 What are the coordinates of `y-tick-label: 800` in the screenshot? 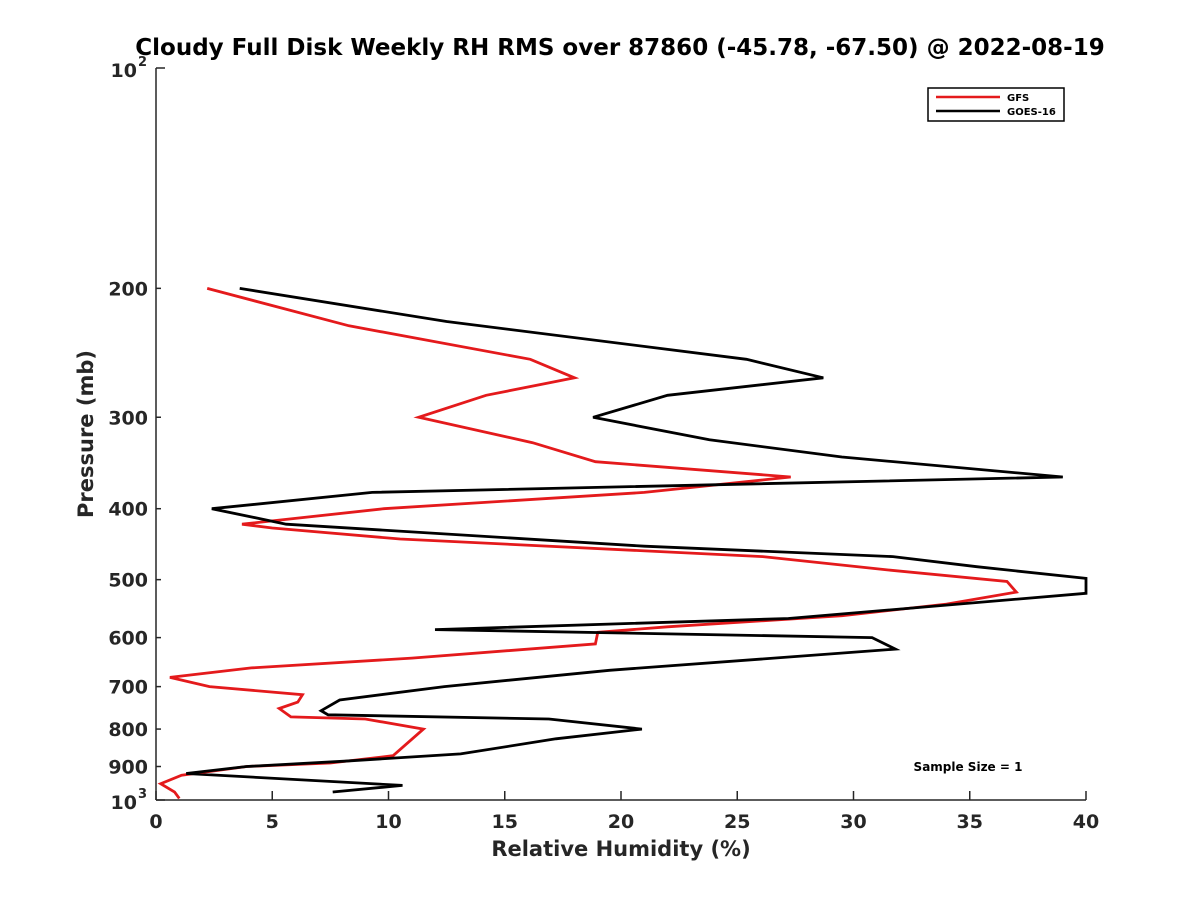 It's located at (128, 730).